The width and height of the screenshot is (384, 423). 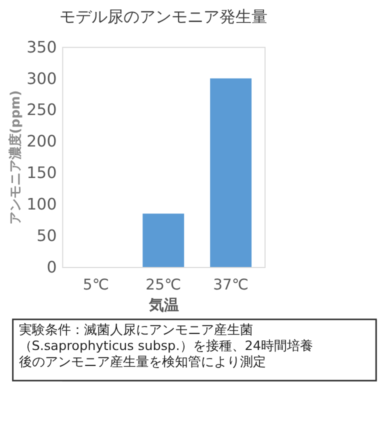 I want to click on y-tick-label: 250, so click(x=41, y=110).